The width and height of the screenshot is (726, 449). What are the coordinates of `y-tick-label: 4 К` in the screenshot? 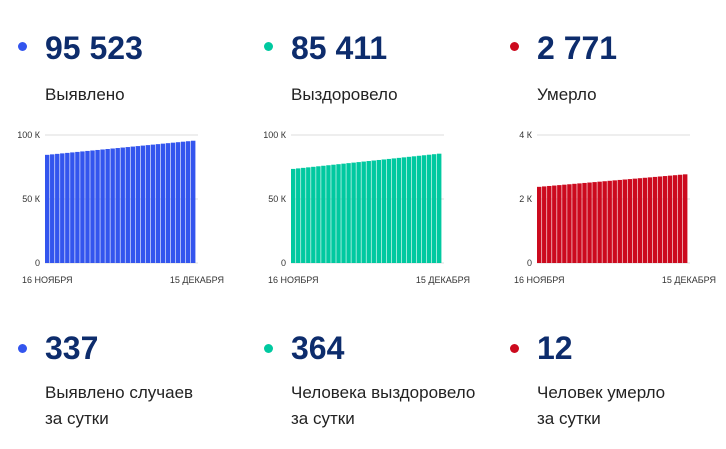 It's located at (526, 135).